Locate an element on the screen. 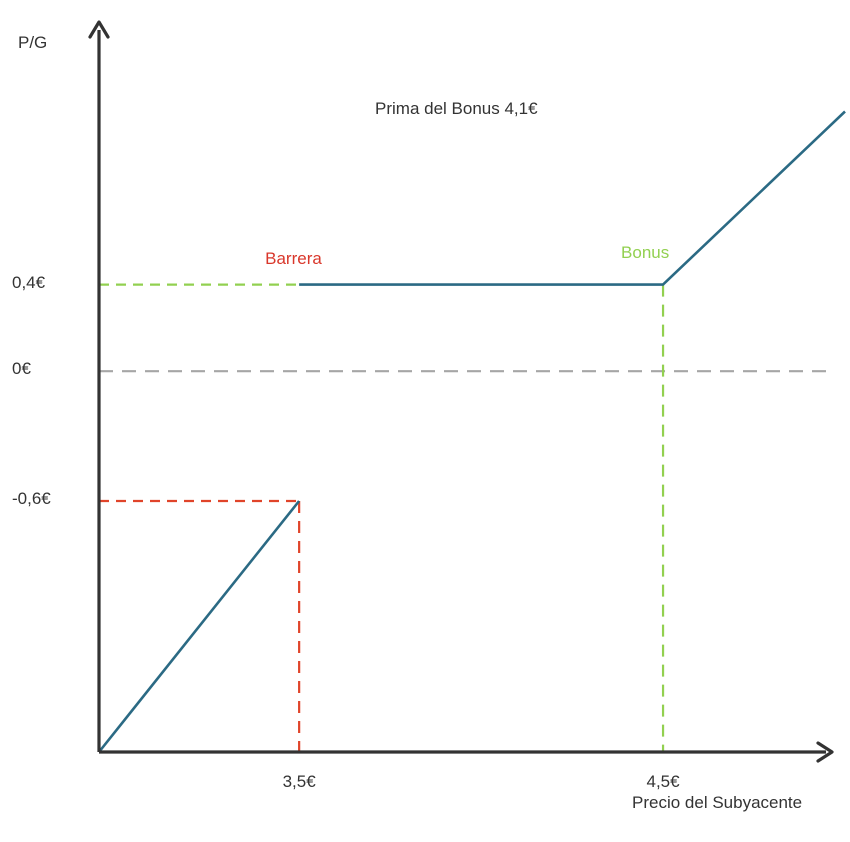  x-tick-label: 4,5€ is located at coordinates (663, 781).